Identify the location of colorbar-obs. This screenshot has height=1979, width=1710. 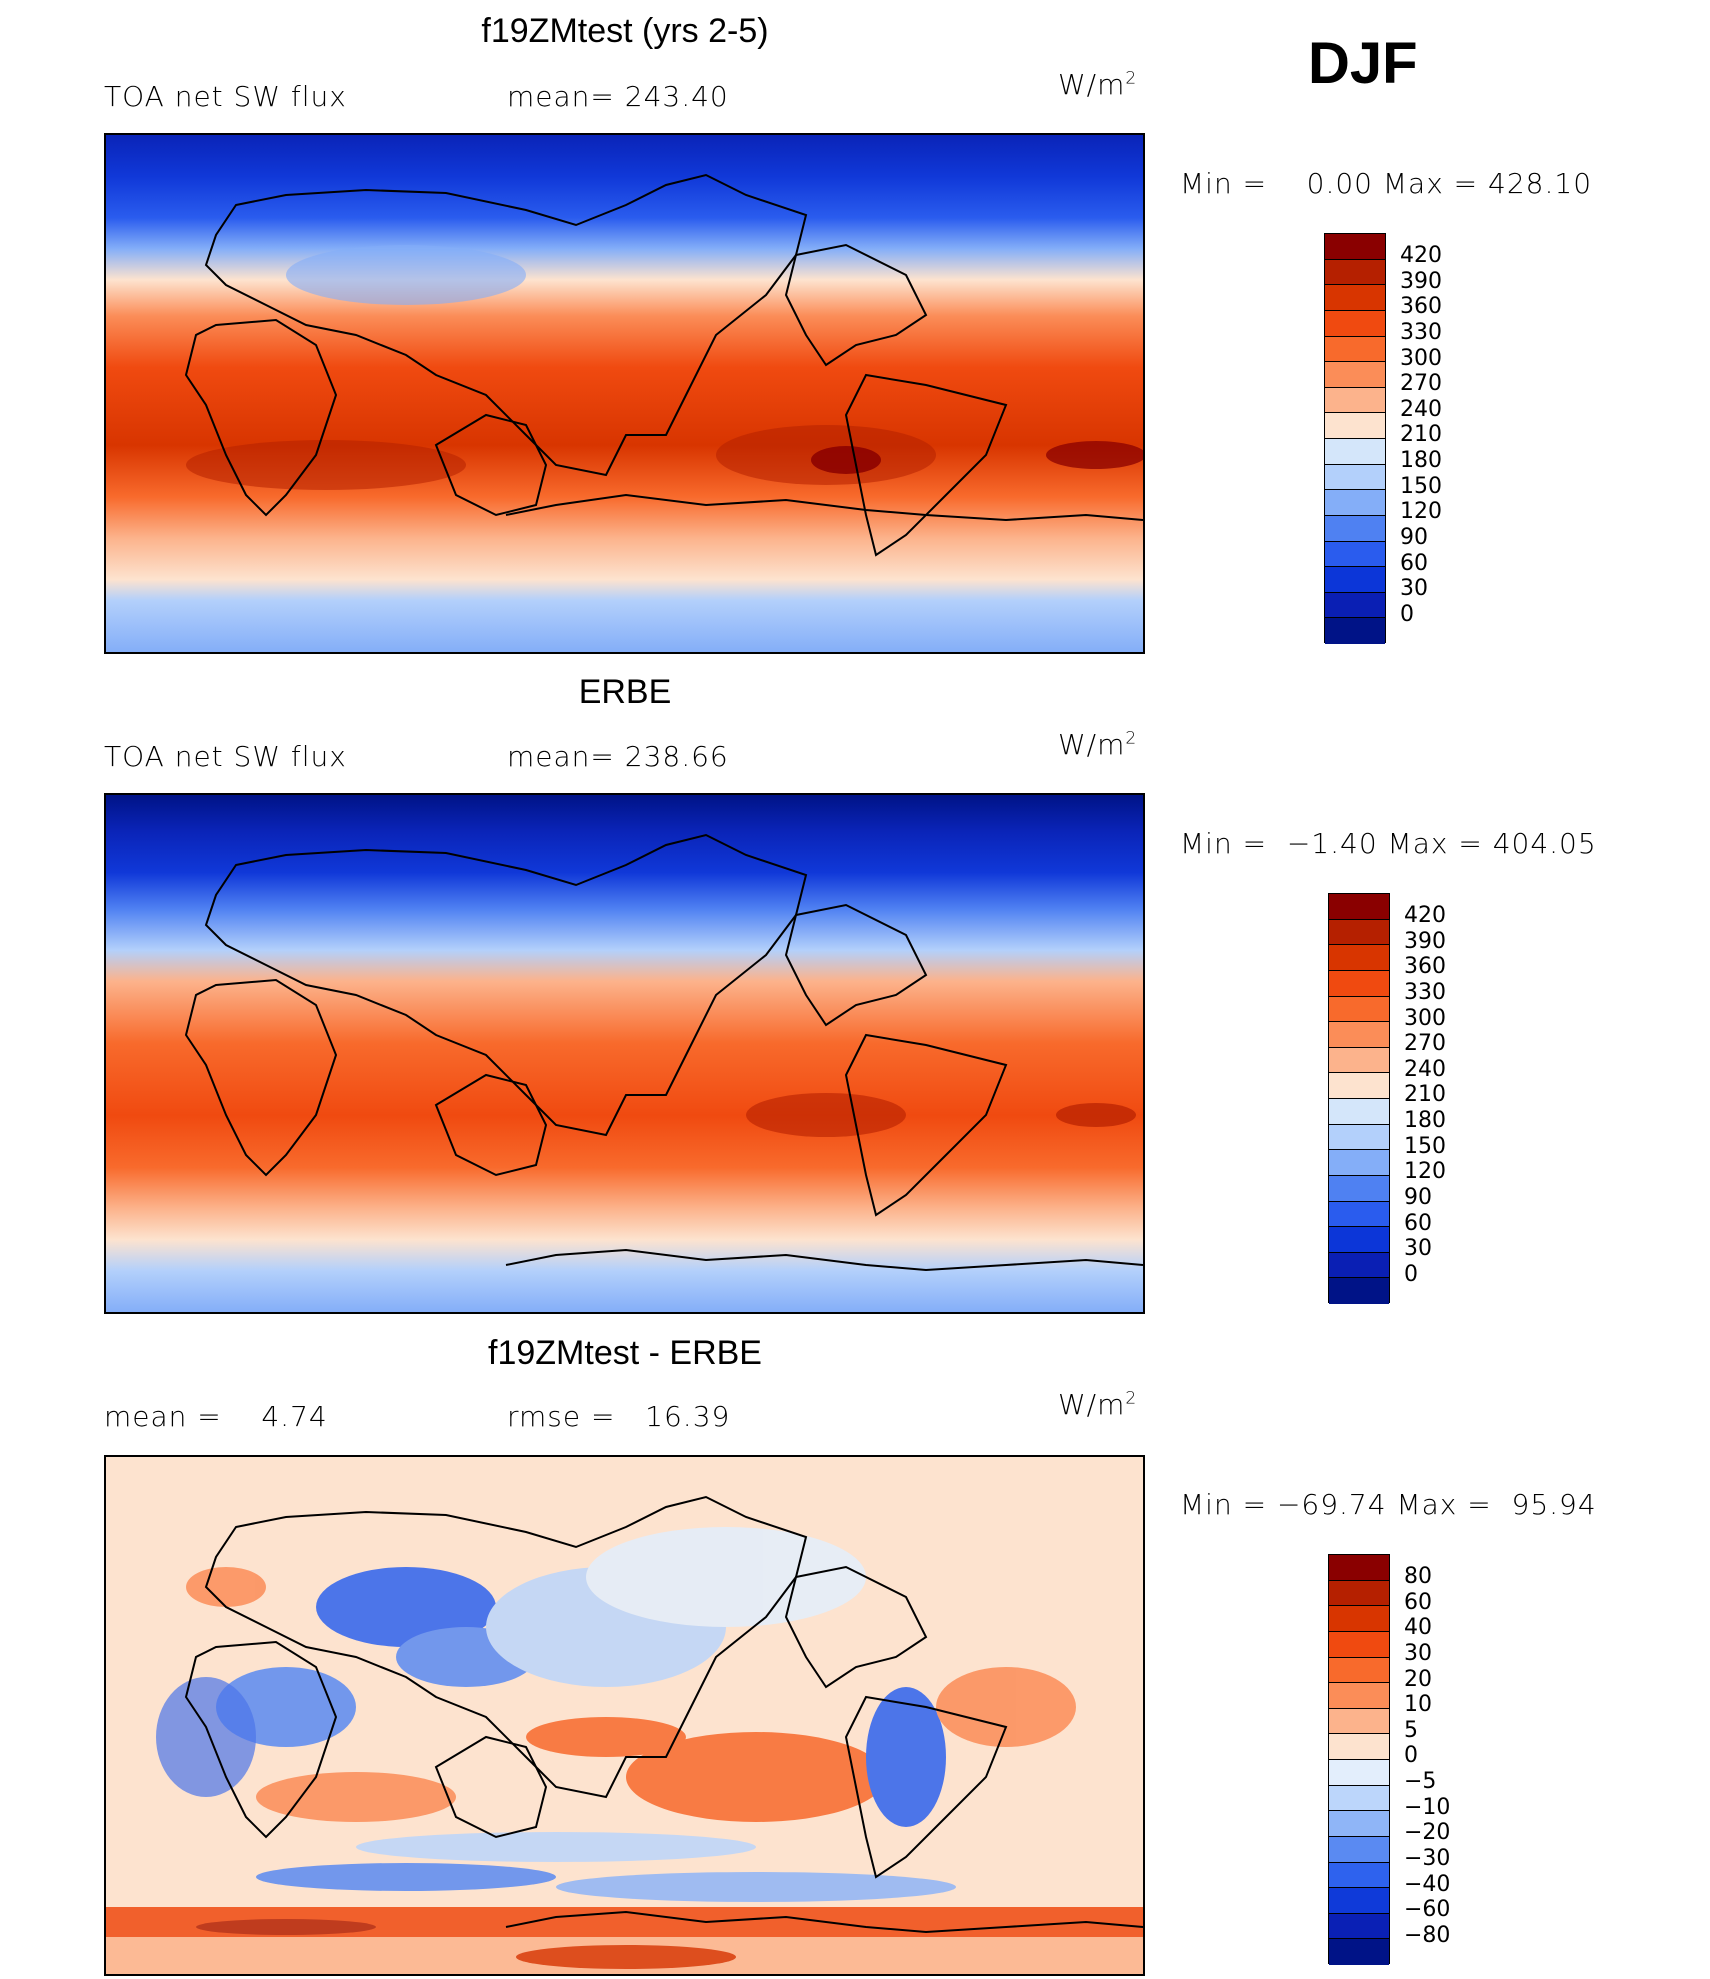
(1359, 1098).